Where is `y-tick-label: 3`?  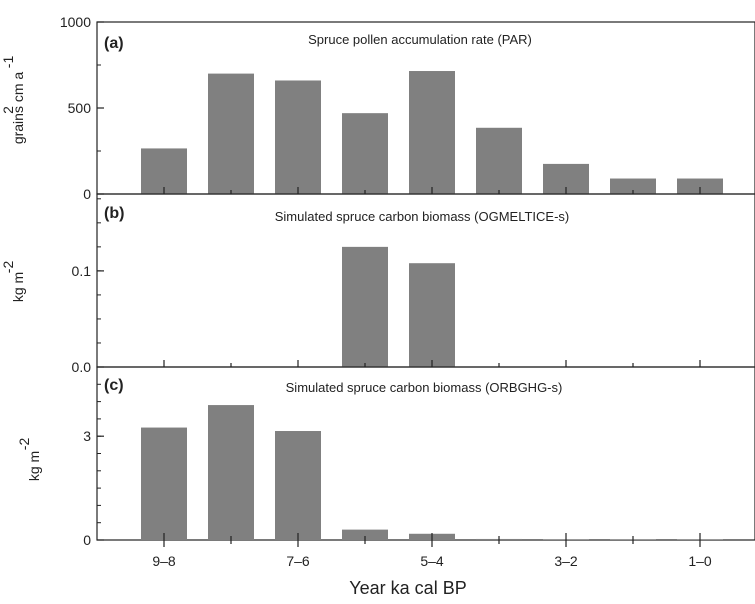
y-tick-label: 3 is located at coordinates (87, 436).